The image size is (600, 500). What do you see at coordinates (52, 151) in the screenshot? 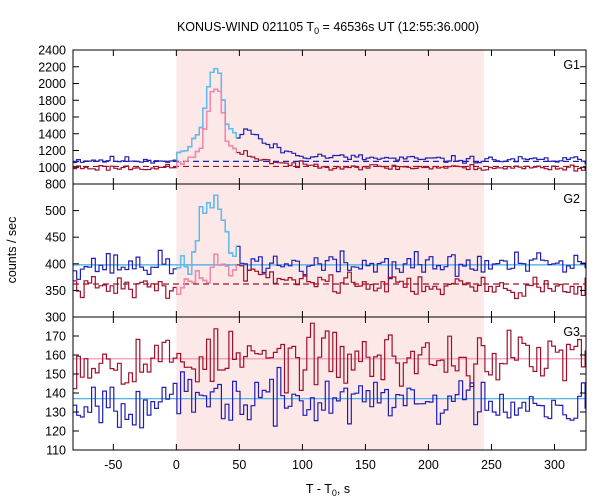
I see `y-tick-label: 1200` at bounding box center [52, 151].